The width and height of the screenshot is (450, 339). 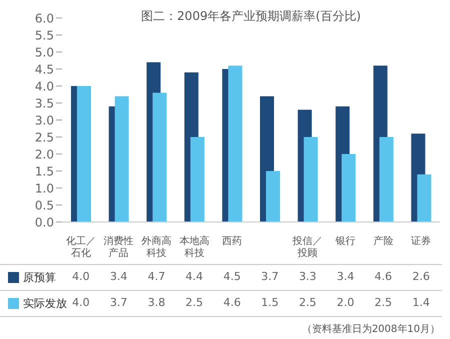 What do you see at coordinates (307, 247) in the screenshot?
I see `x-tick-label: 投信／投顾` at bounding box center [307, 247].